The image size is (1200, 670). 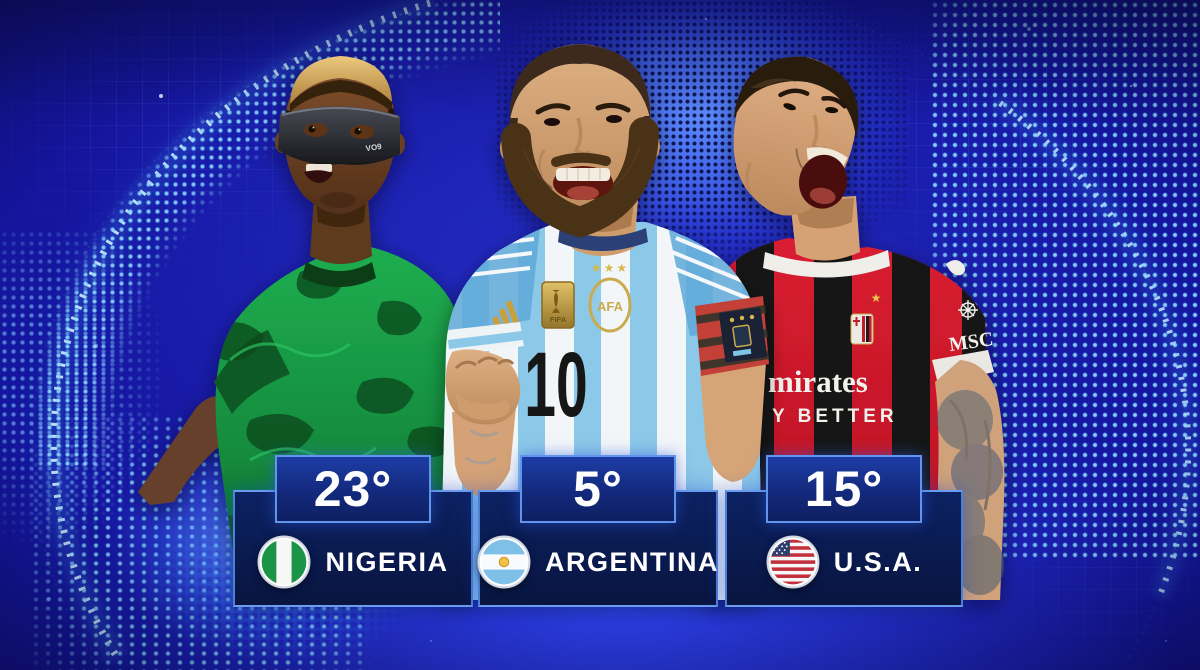 I want to click on country-label: ARGENTINA, so click(x=632, y=561).